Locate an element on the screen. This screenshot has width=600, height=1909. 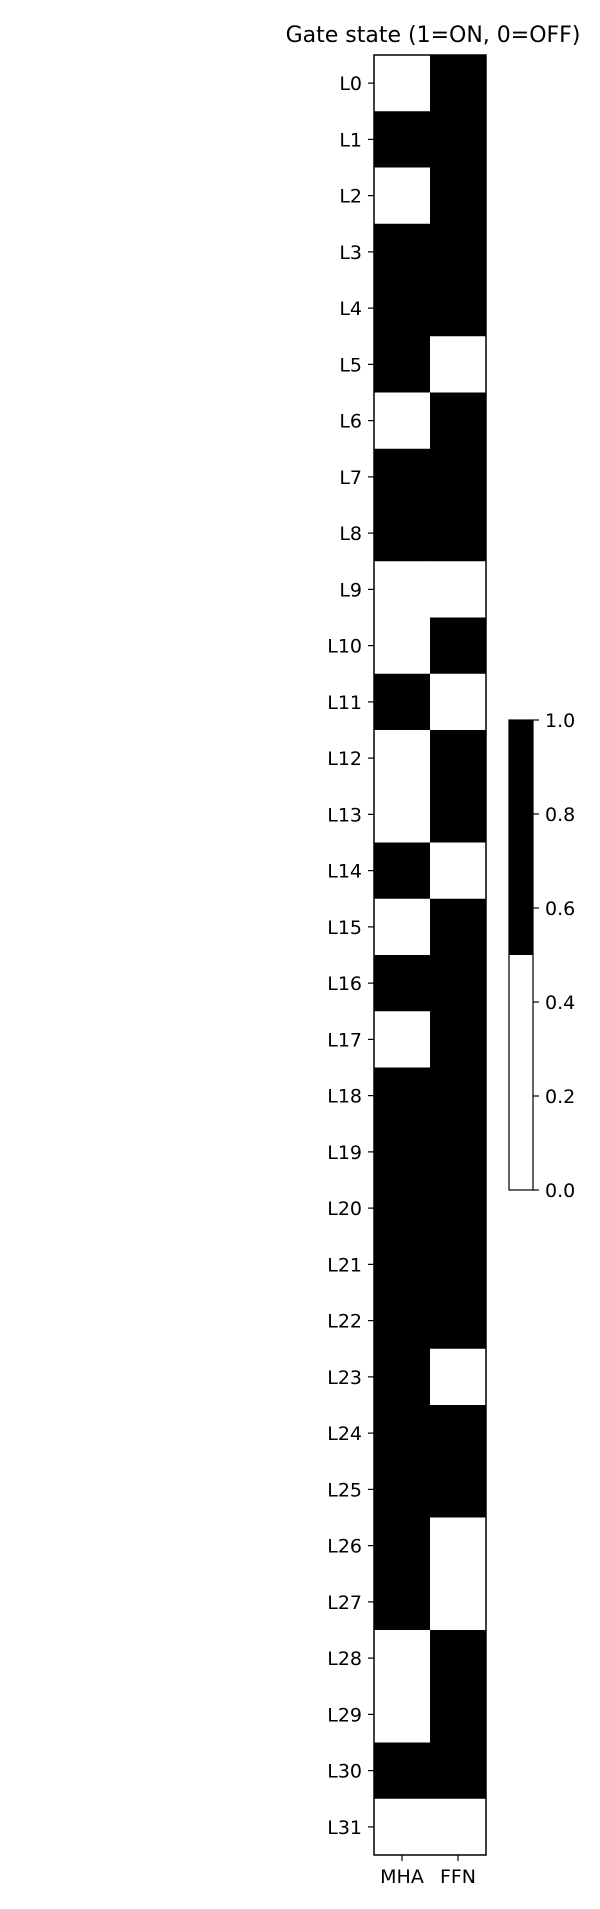
colorbar-tick-label: 0.0 is located at coordinates (560, 1191).